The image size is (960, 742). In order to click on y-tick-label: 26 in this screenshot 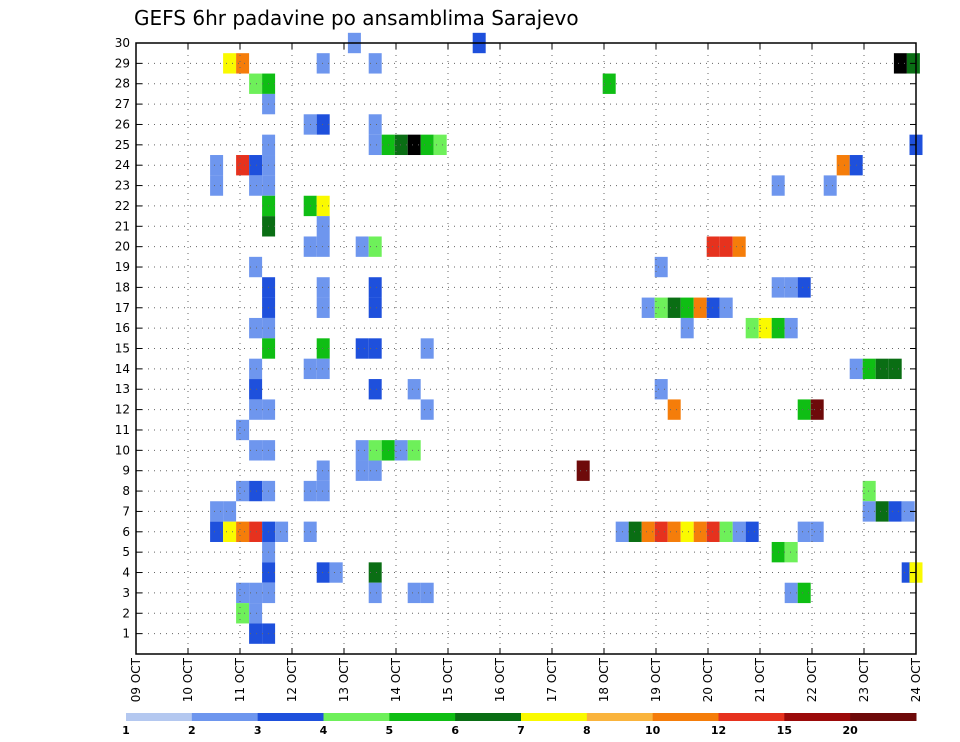, I will do `click(122, 124)`.